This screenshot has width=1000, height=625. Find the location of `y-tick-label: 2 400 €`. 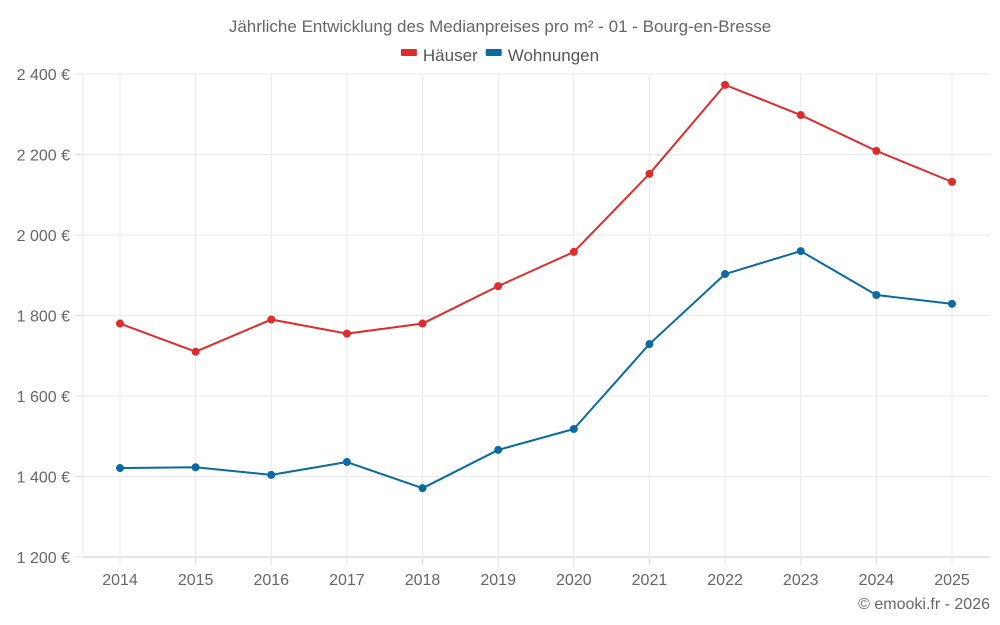

y-tick-label: 2 400 € is located at coordinates (43, 75).